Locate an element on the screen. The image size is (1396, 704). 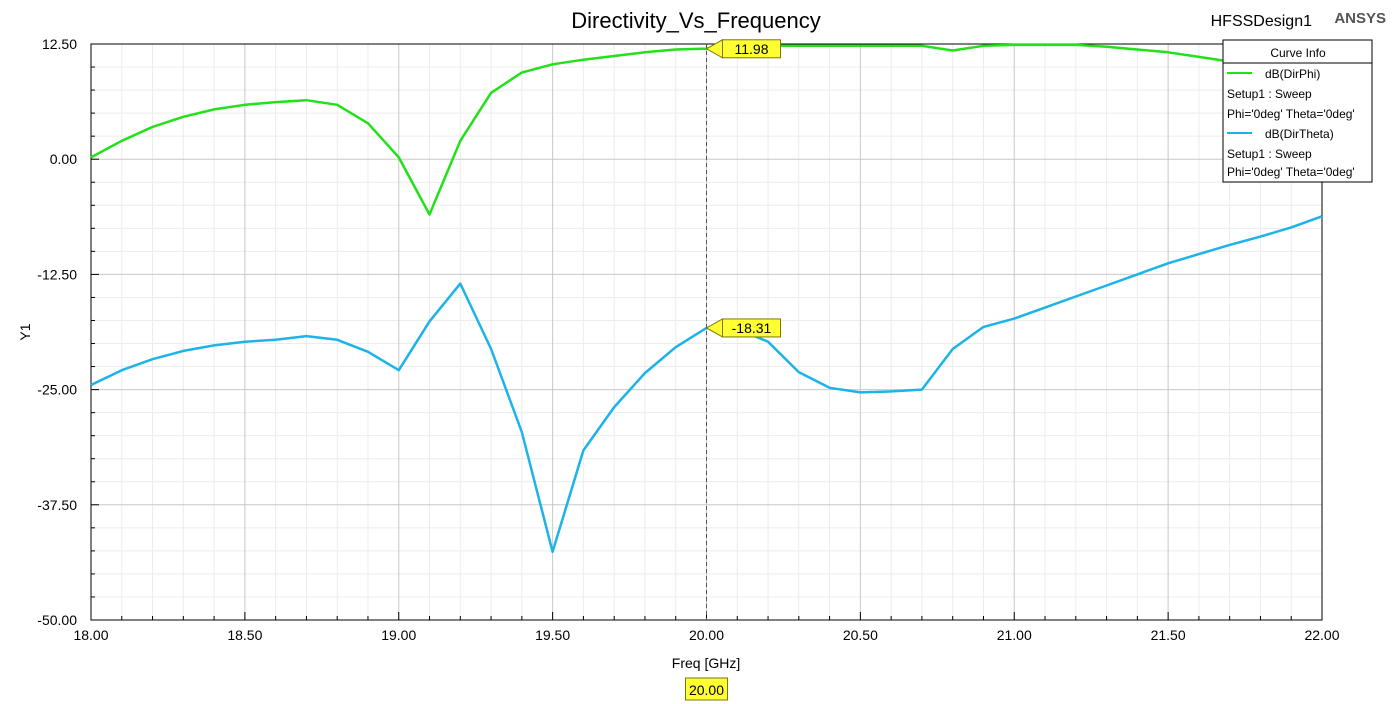
x-tick-label: 19.50 is located at coordinates (552, 635).